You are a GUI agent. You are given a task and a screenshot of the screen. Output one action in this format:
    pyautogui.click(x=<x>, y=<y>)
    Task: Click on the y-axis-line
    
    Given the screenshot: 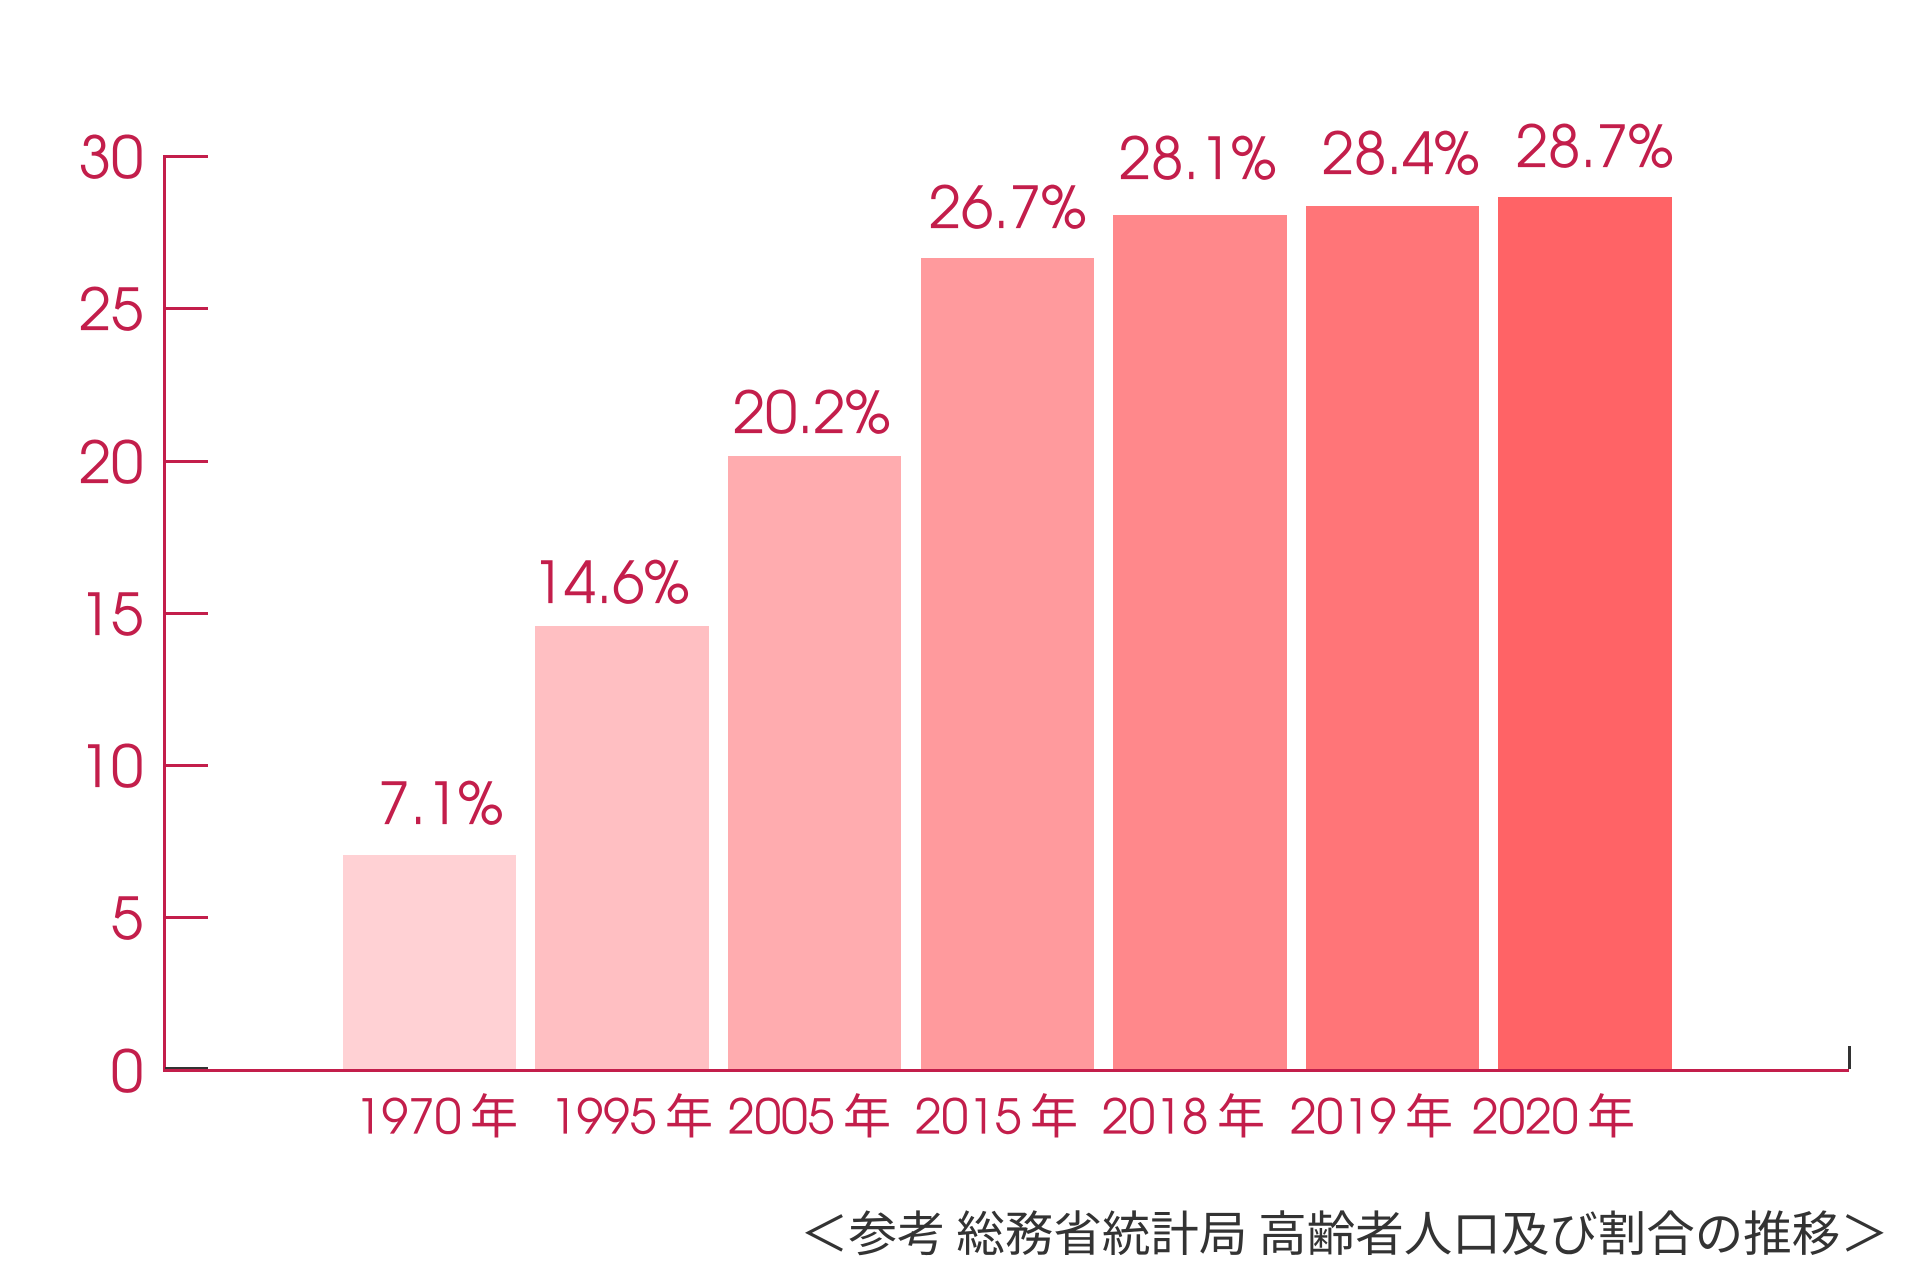 What is the action you would take?
    pyautogui.click(x=165, y=613)
    